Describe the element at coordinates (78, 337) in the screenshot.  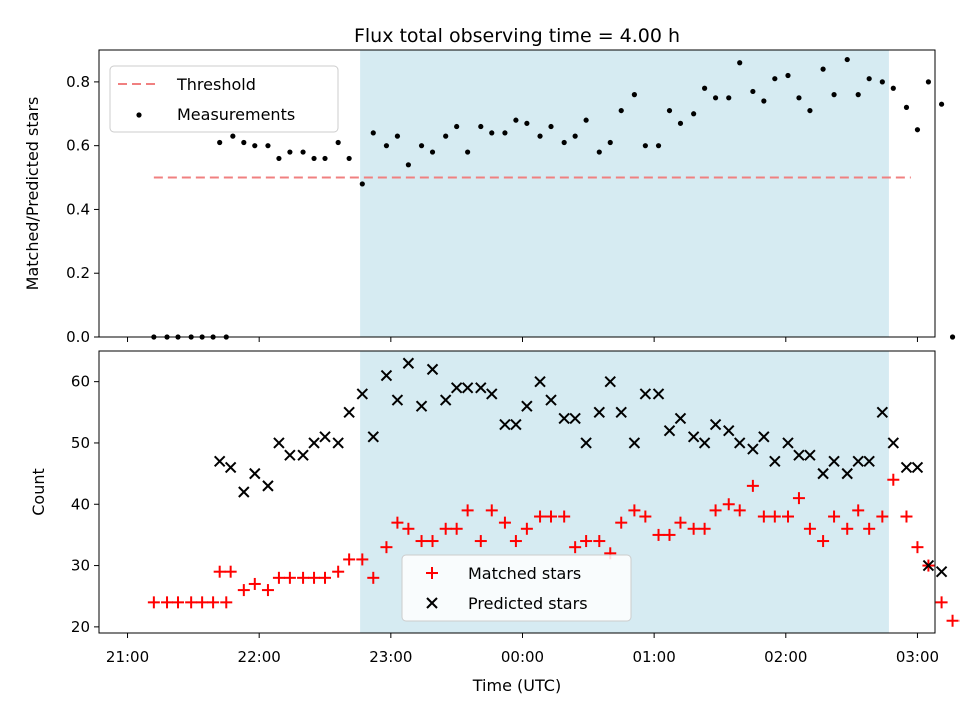
I see `top-y-tick-label: 0.0` at that location.